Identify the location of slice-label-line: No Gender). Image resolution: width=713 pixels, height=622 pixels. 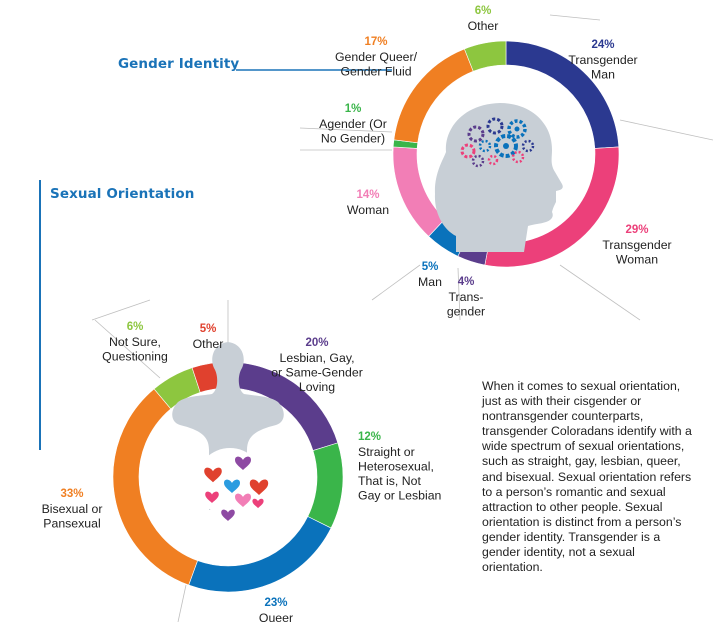
(353, 139).